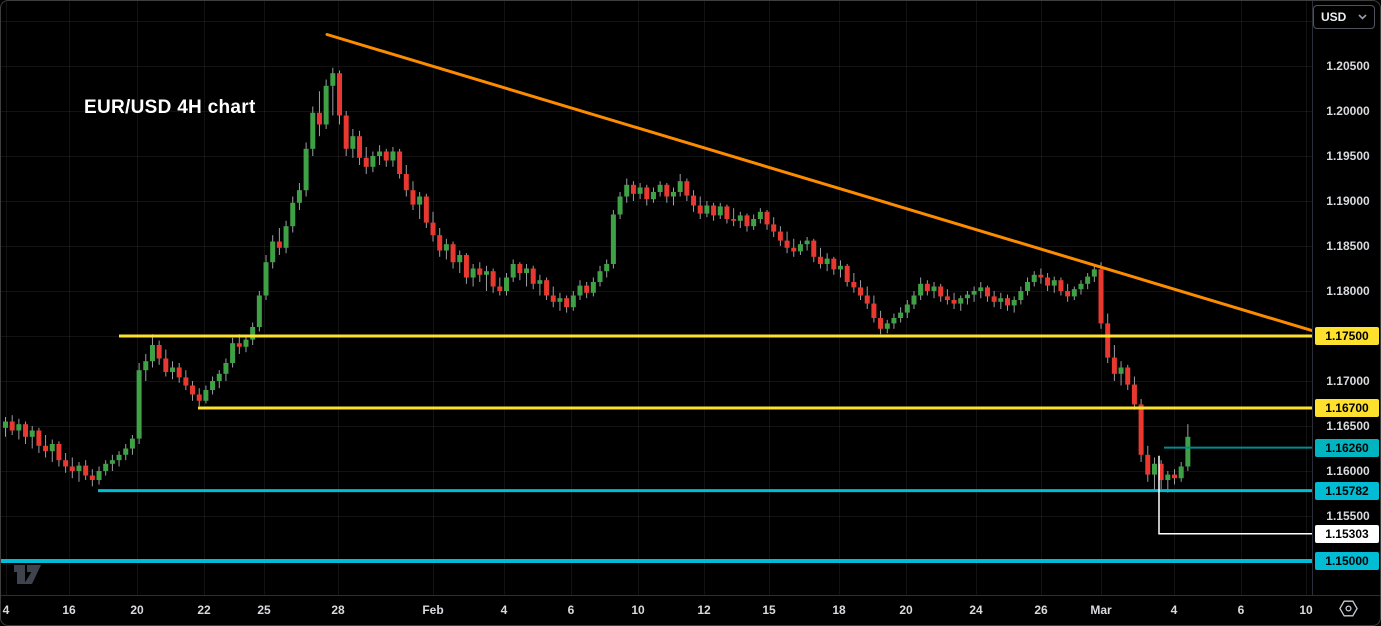 Image resolution: width=1381 pixels, height=626 pixels. I want to click on price-tick: 1.20500, so click(1348, 66).